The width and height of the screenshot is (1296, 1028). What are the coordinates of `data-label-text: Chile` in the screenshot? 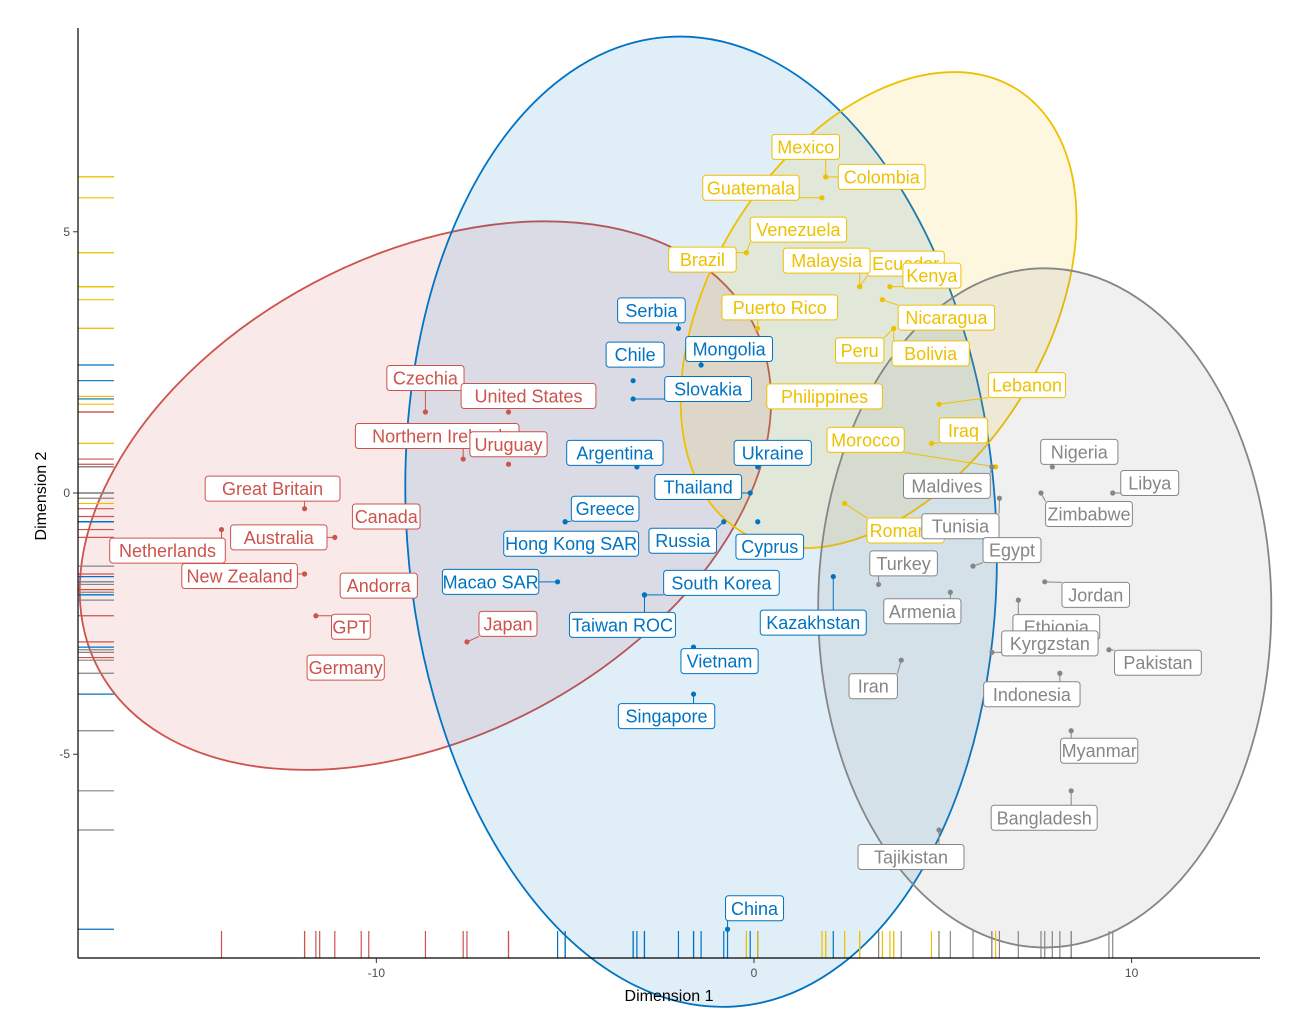 It's located at (635, 355).